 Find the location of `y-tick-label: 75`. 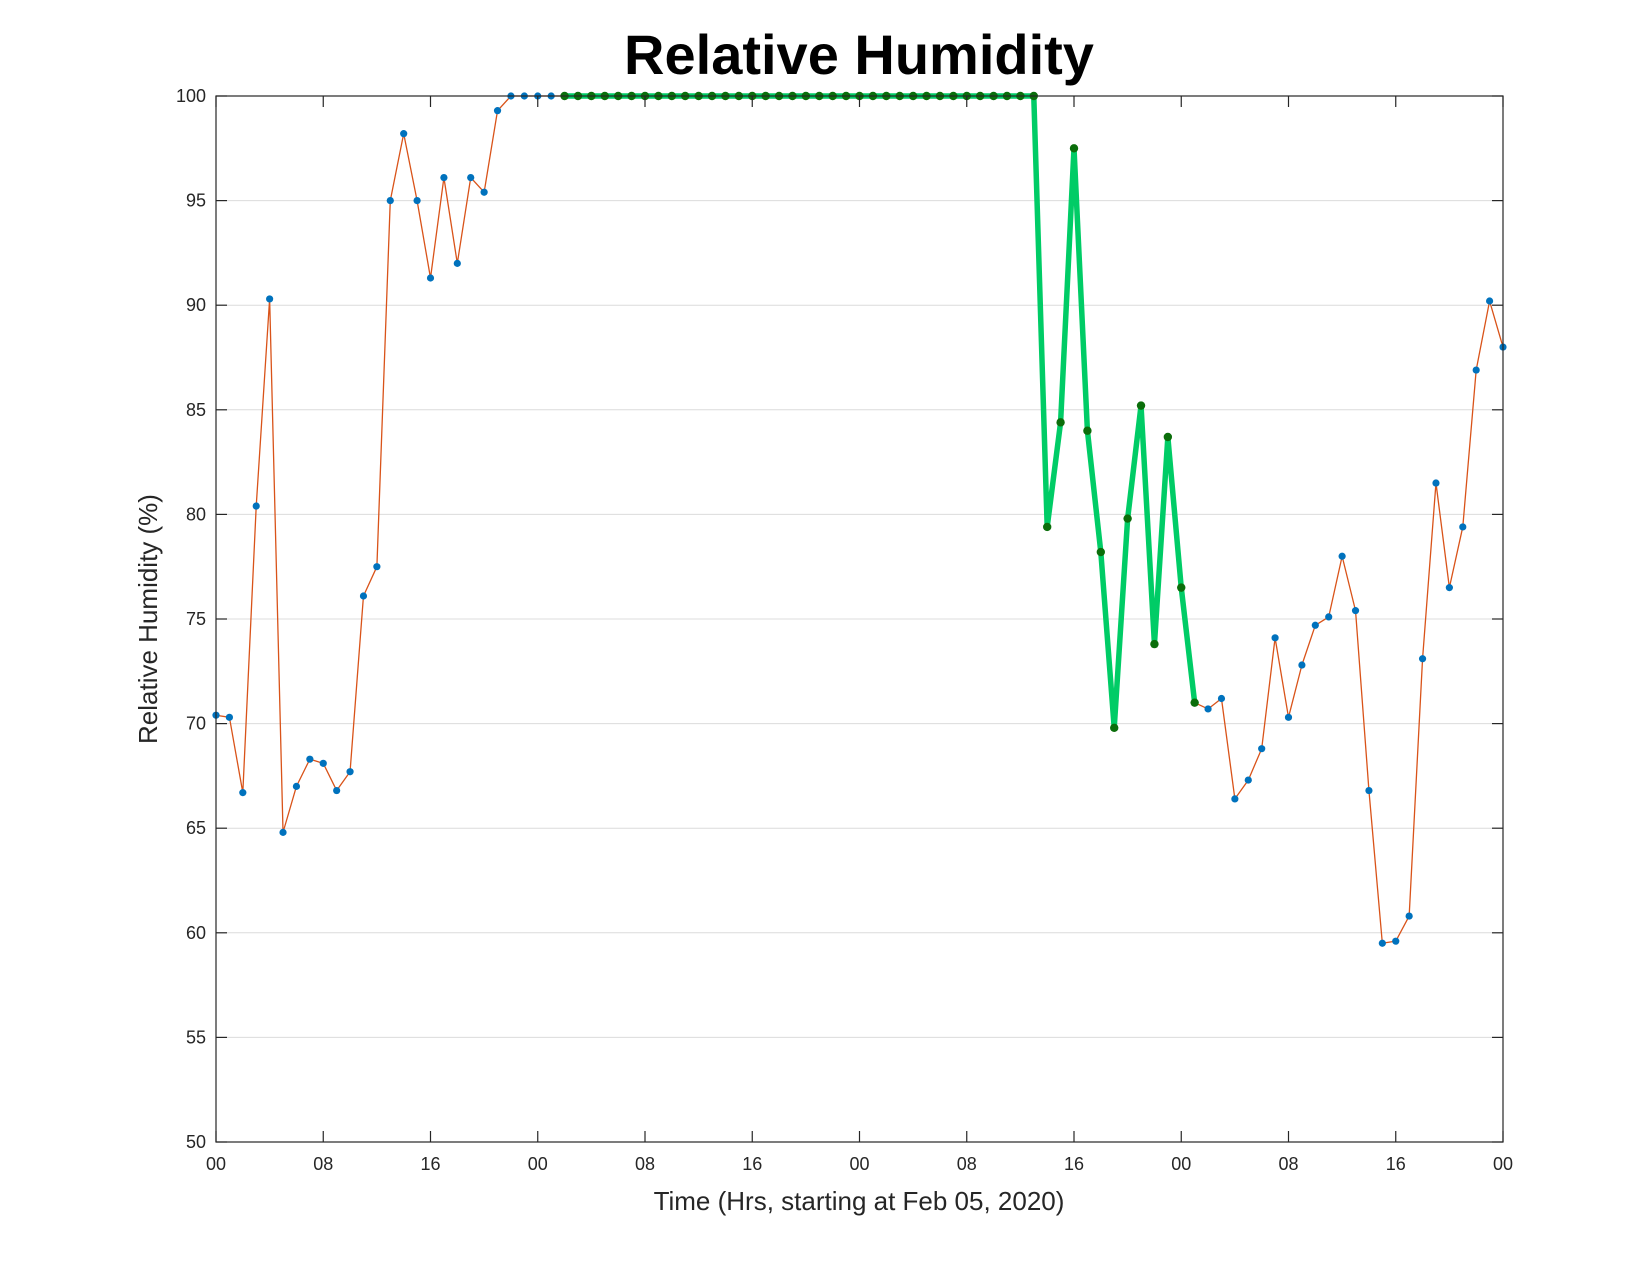

y-tick-label: 75 is located at coordinates (196, 619).